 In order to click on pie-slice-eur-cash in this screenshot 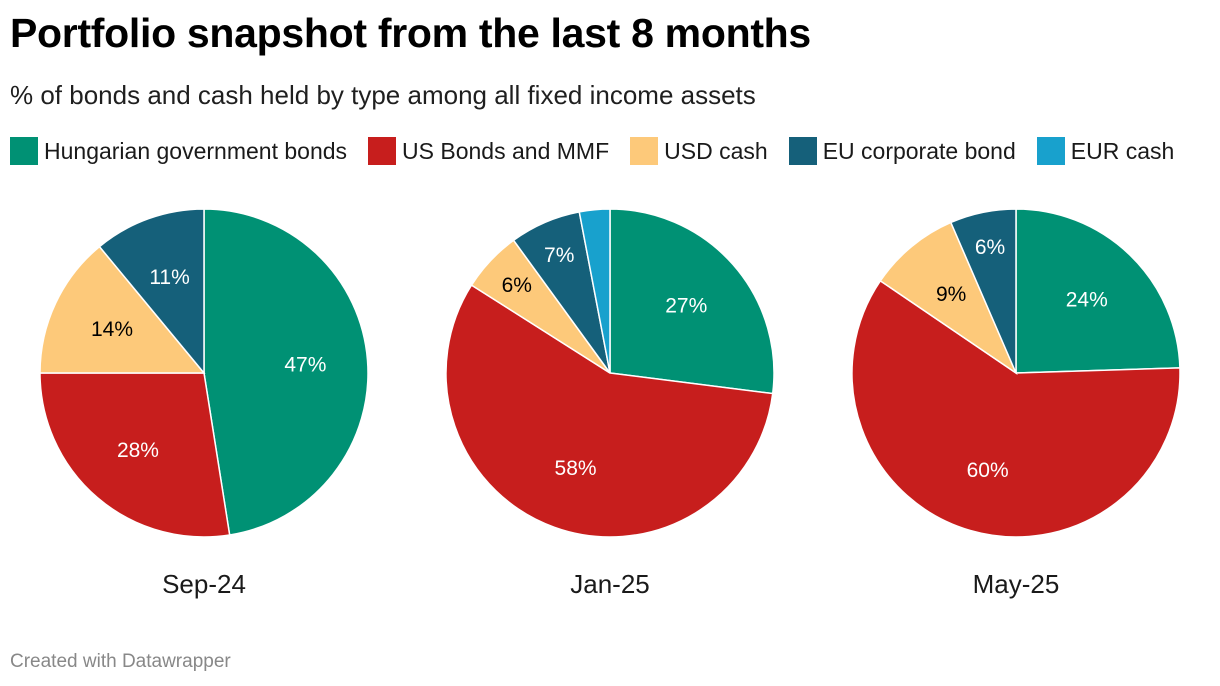, I will do `click(594, 291)`.